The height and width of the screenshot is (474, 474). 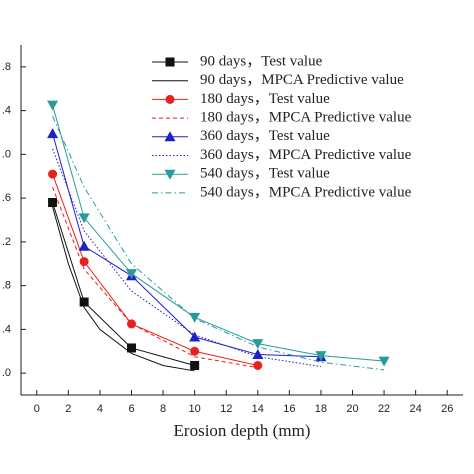 I want to click on y-tick-label: .6, so click(x=6, y=198).